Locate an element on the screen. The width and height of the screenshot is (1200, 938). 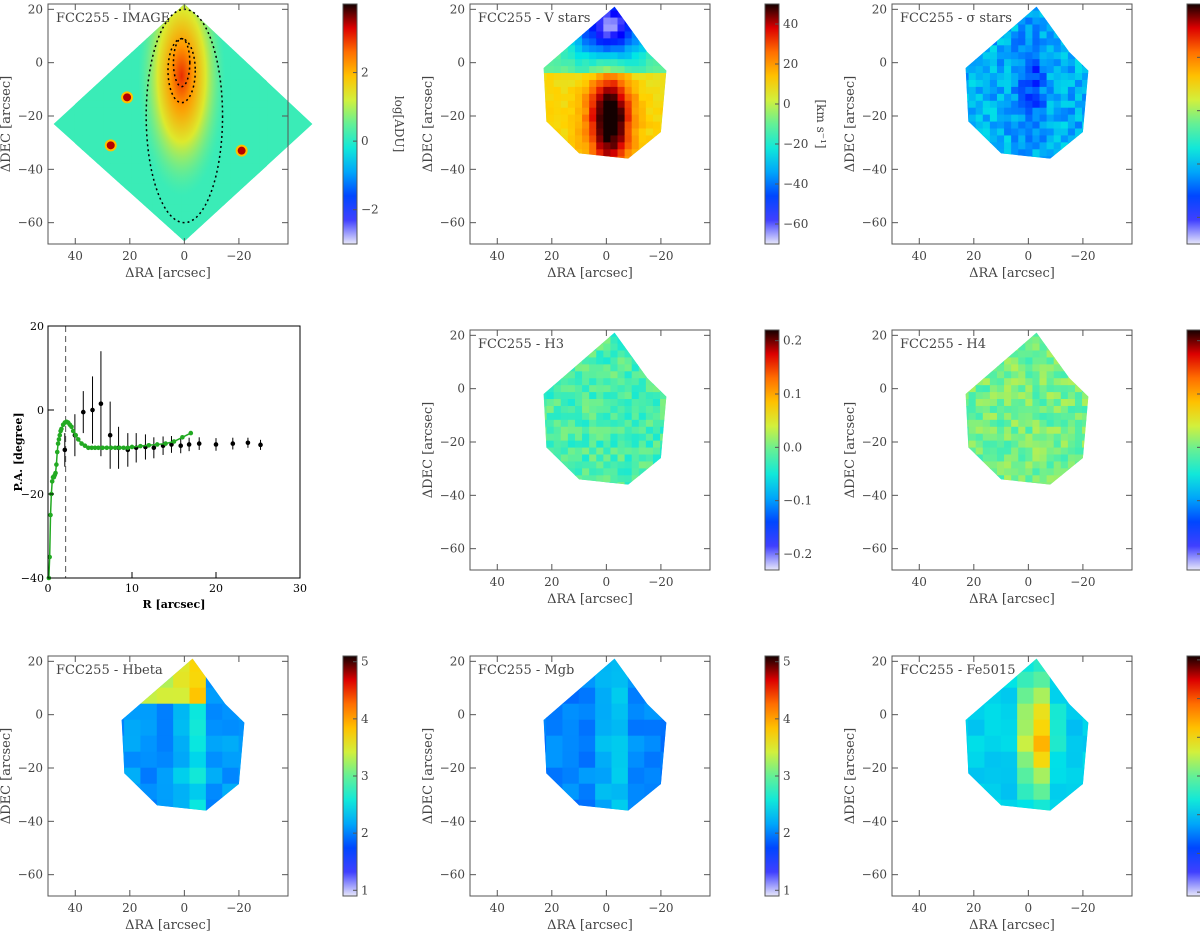
y-tick-label: −40 is located at coordinates (32, 578).